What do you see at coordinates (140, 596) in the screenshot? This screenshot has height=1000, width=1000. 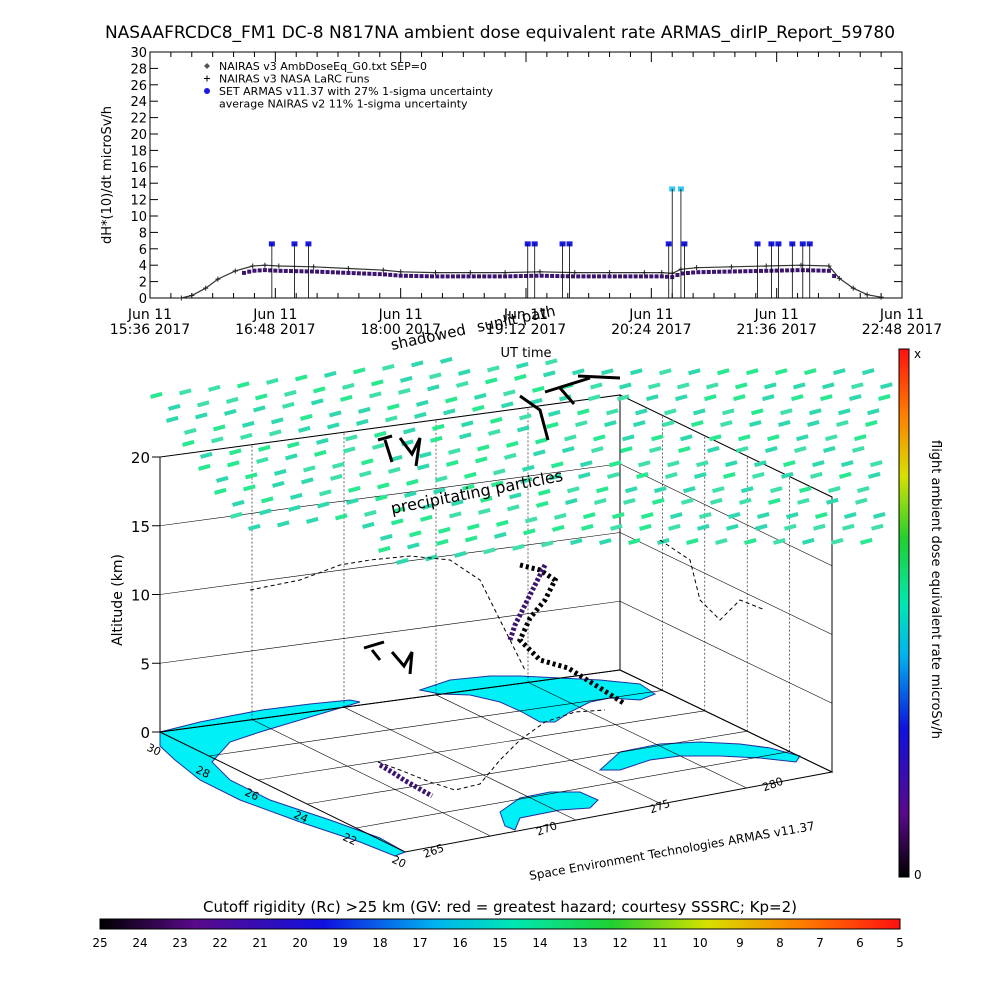 I see `altitude-tick-label: 10` at bounding box center [140, 596].